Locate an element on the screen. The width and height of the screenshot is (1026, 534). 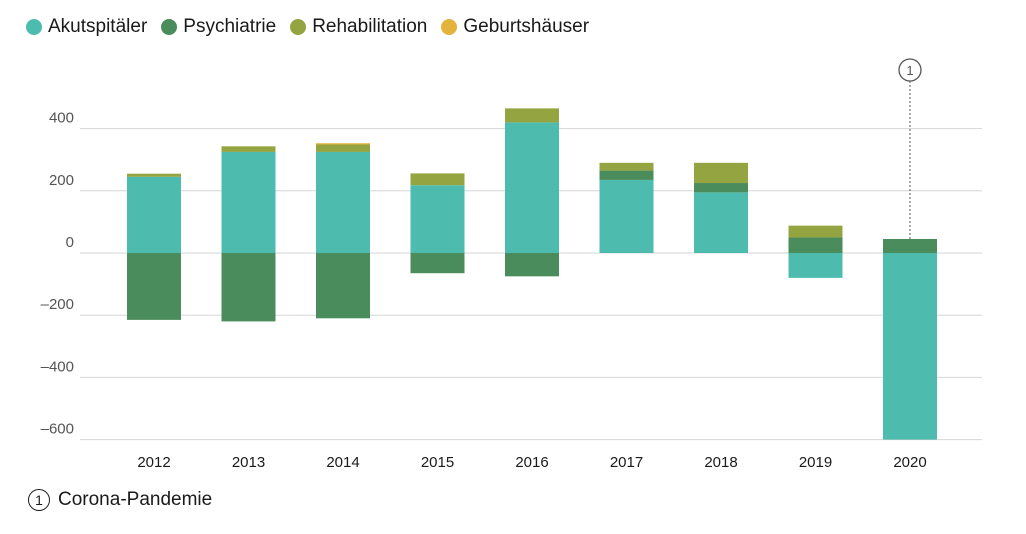
x-tick-label: 2012 is located at coordinates (153, 462).